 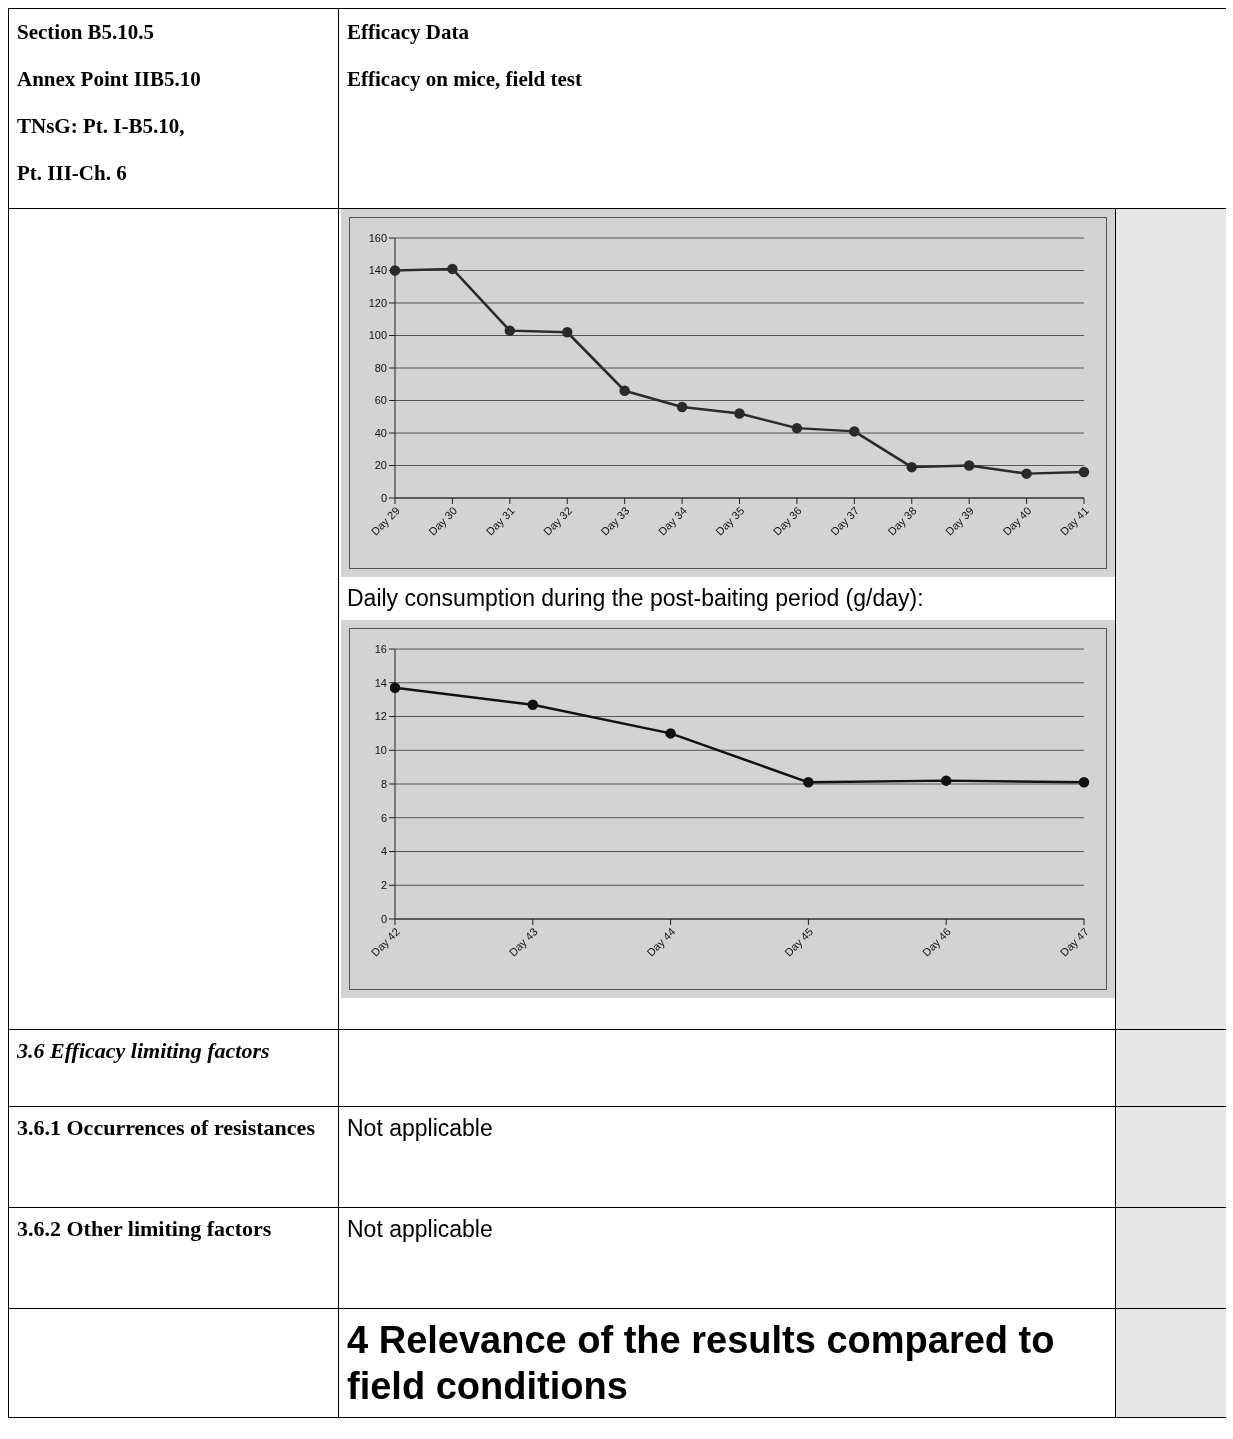 I want to click on y-tick-label: 160, so click(x=377, y=237).